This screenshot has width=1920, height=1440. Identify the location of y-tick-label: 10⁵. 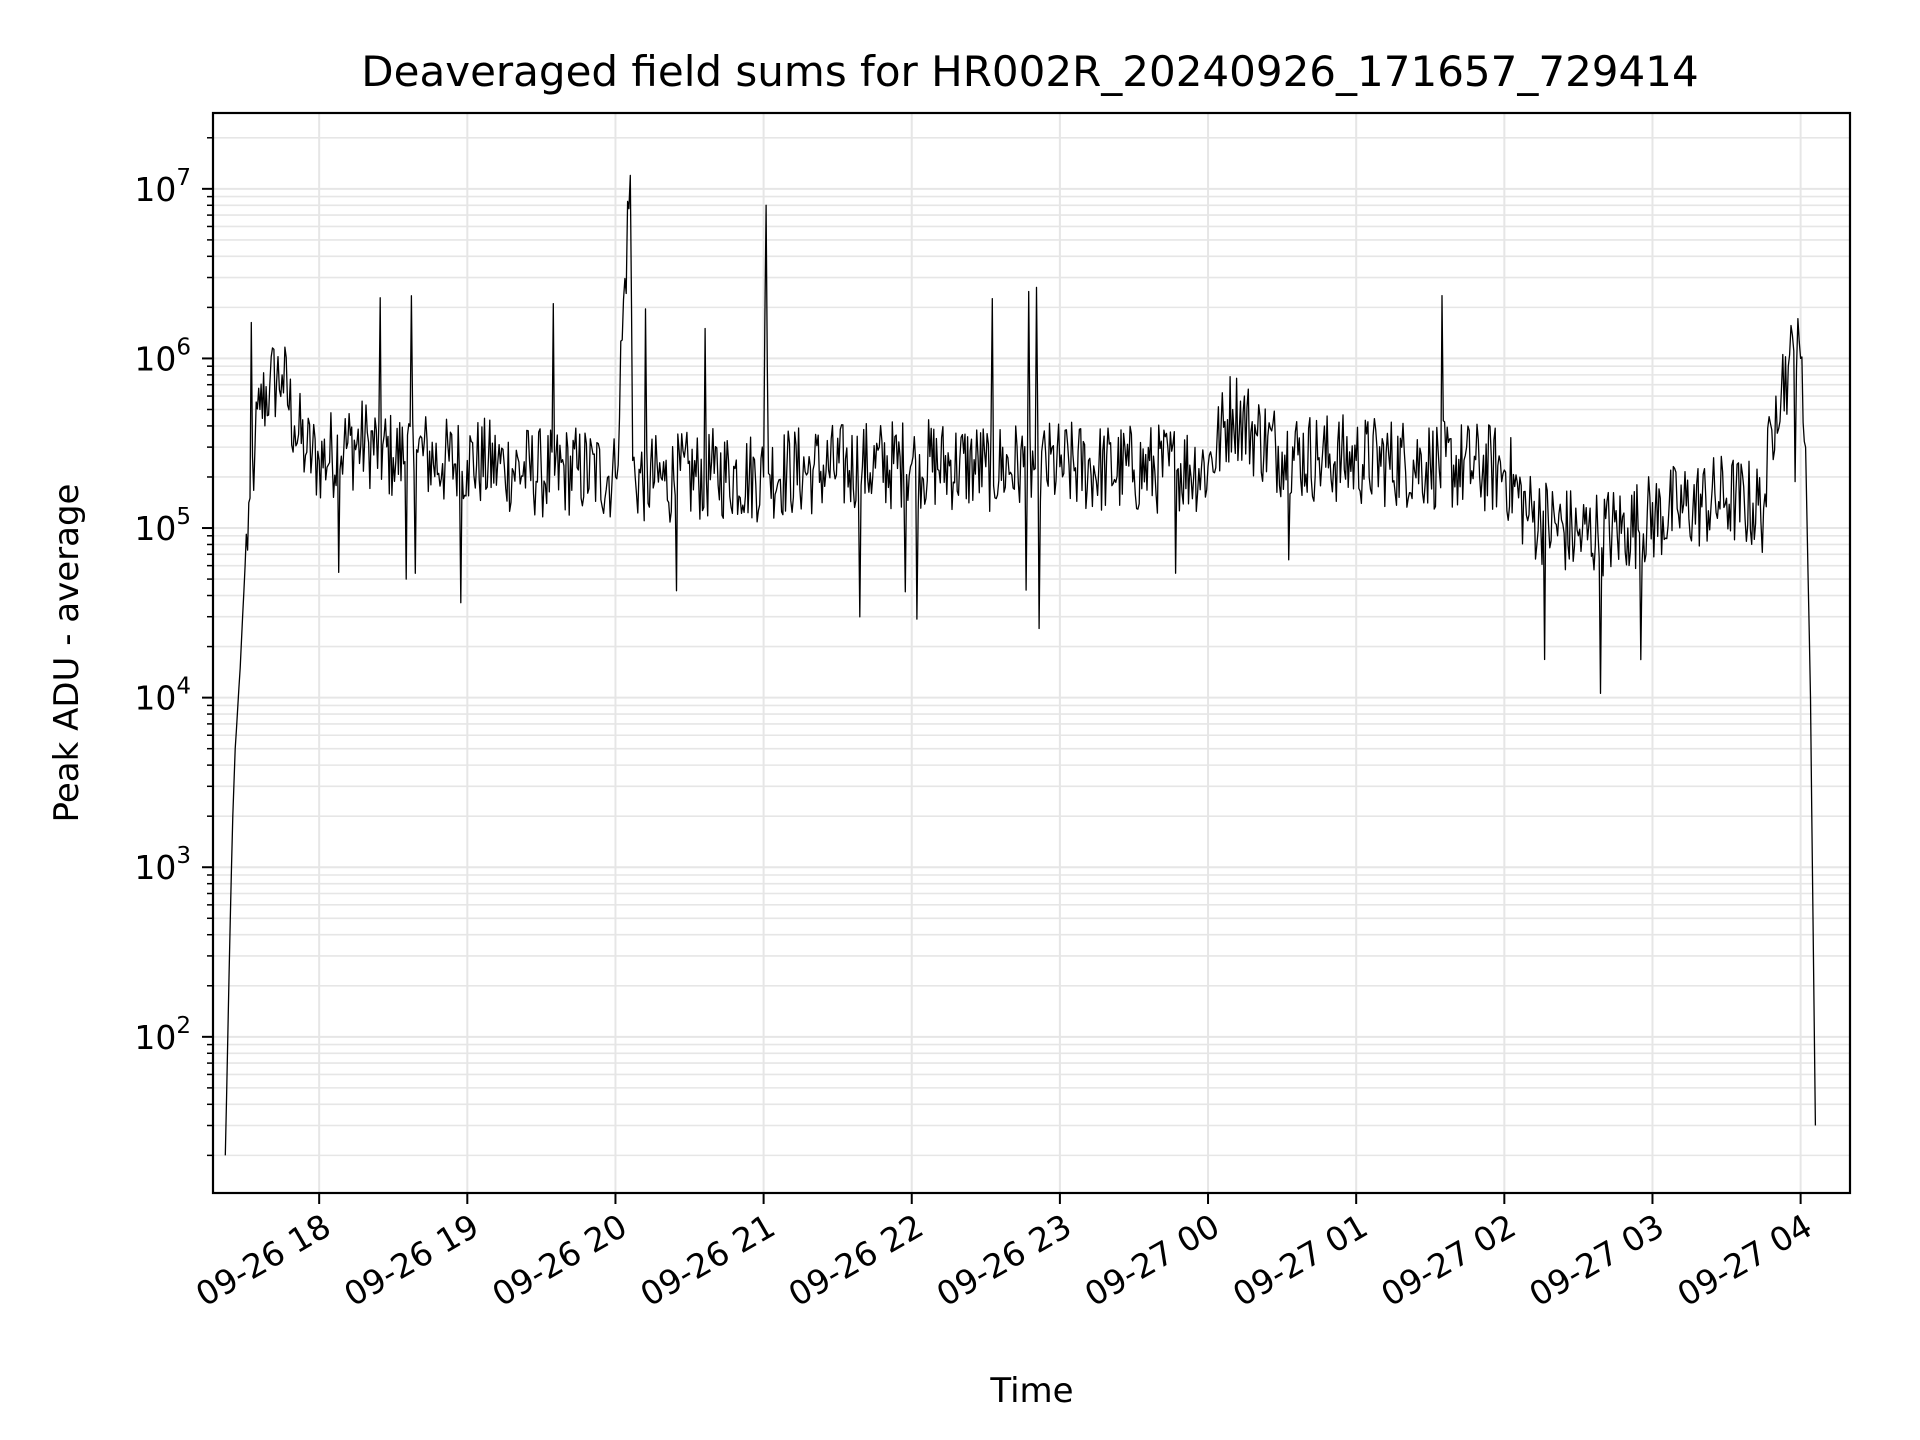
(162, 526).